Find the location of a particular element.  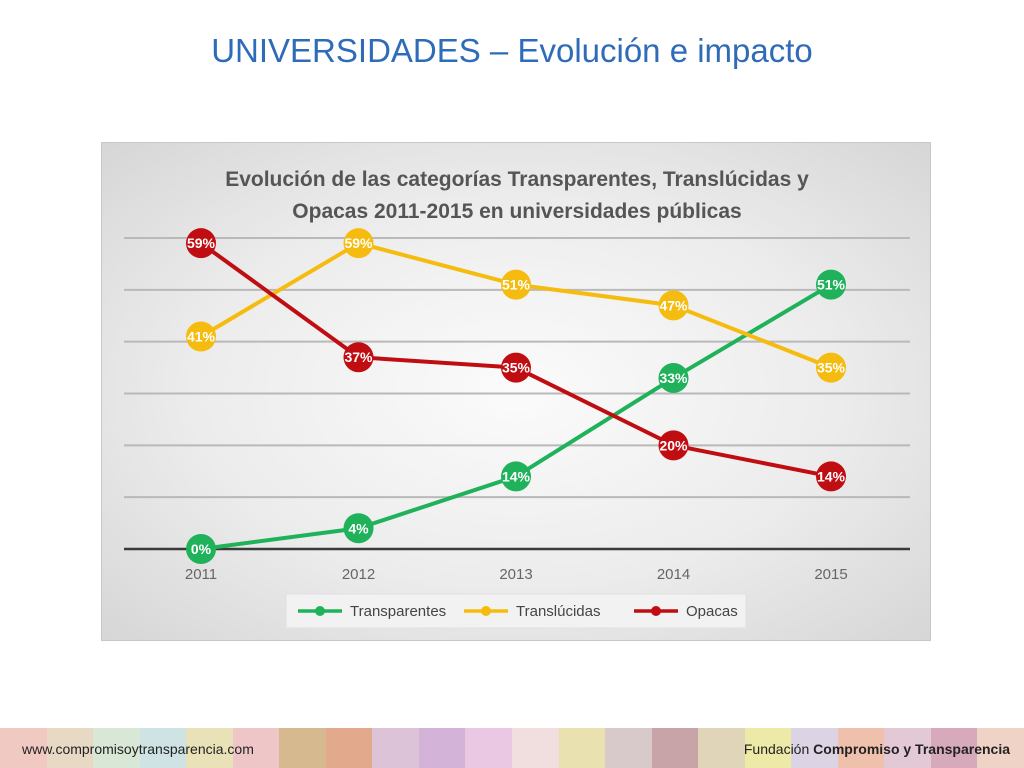

footer-org-prefix: Fundación is located at coordinates (776, 749).